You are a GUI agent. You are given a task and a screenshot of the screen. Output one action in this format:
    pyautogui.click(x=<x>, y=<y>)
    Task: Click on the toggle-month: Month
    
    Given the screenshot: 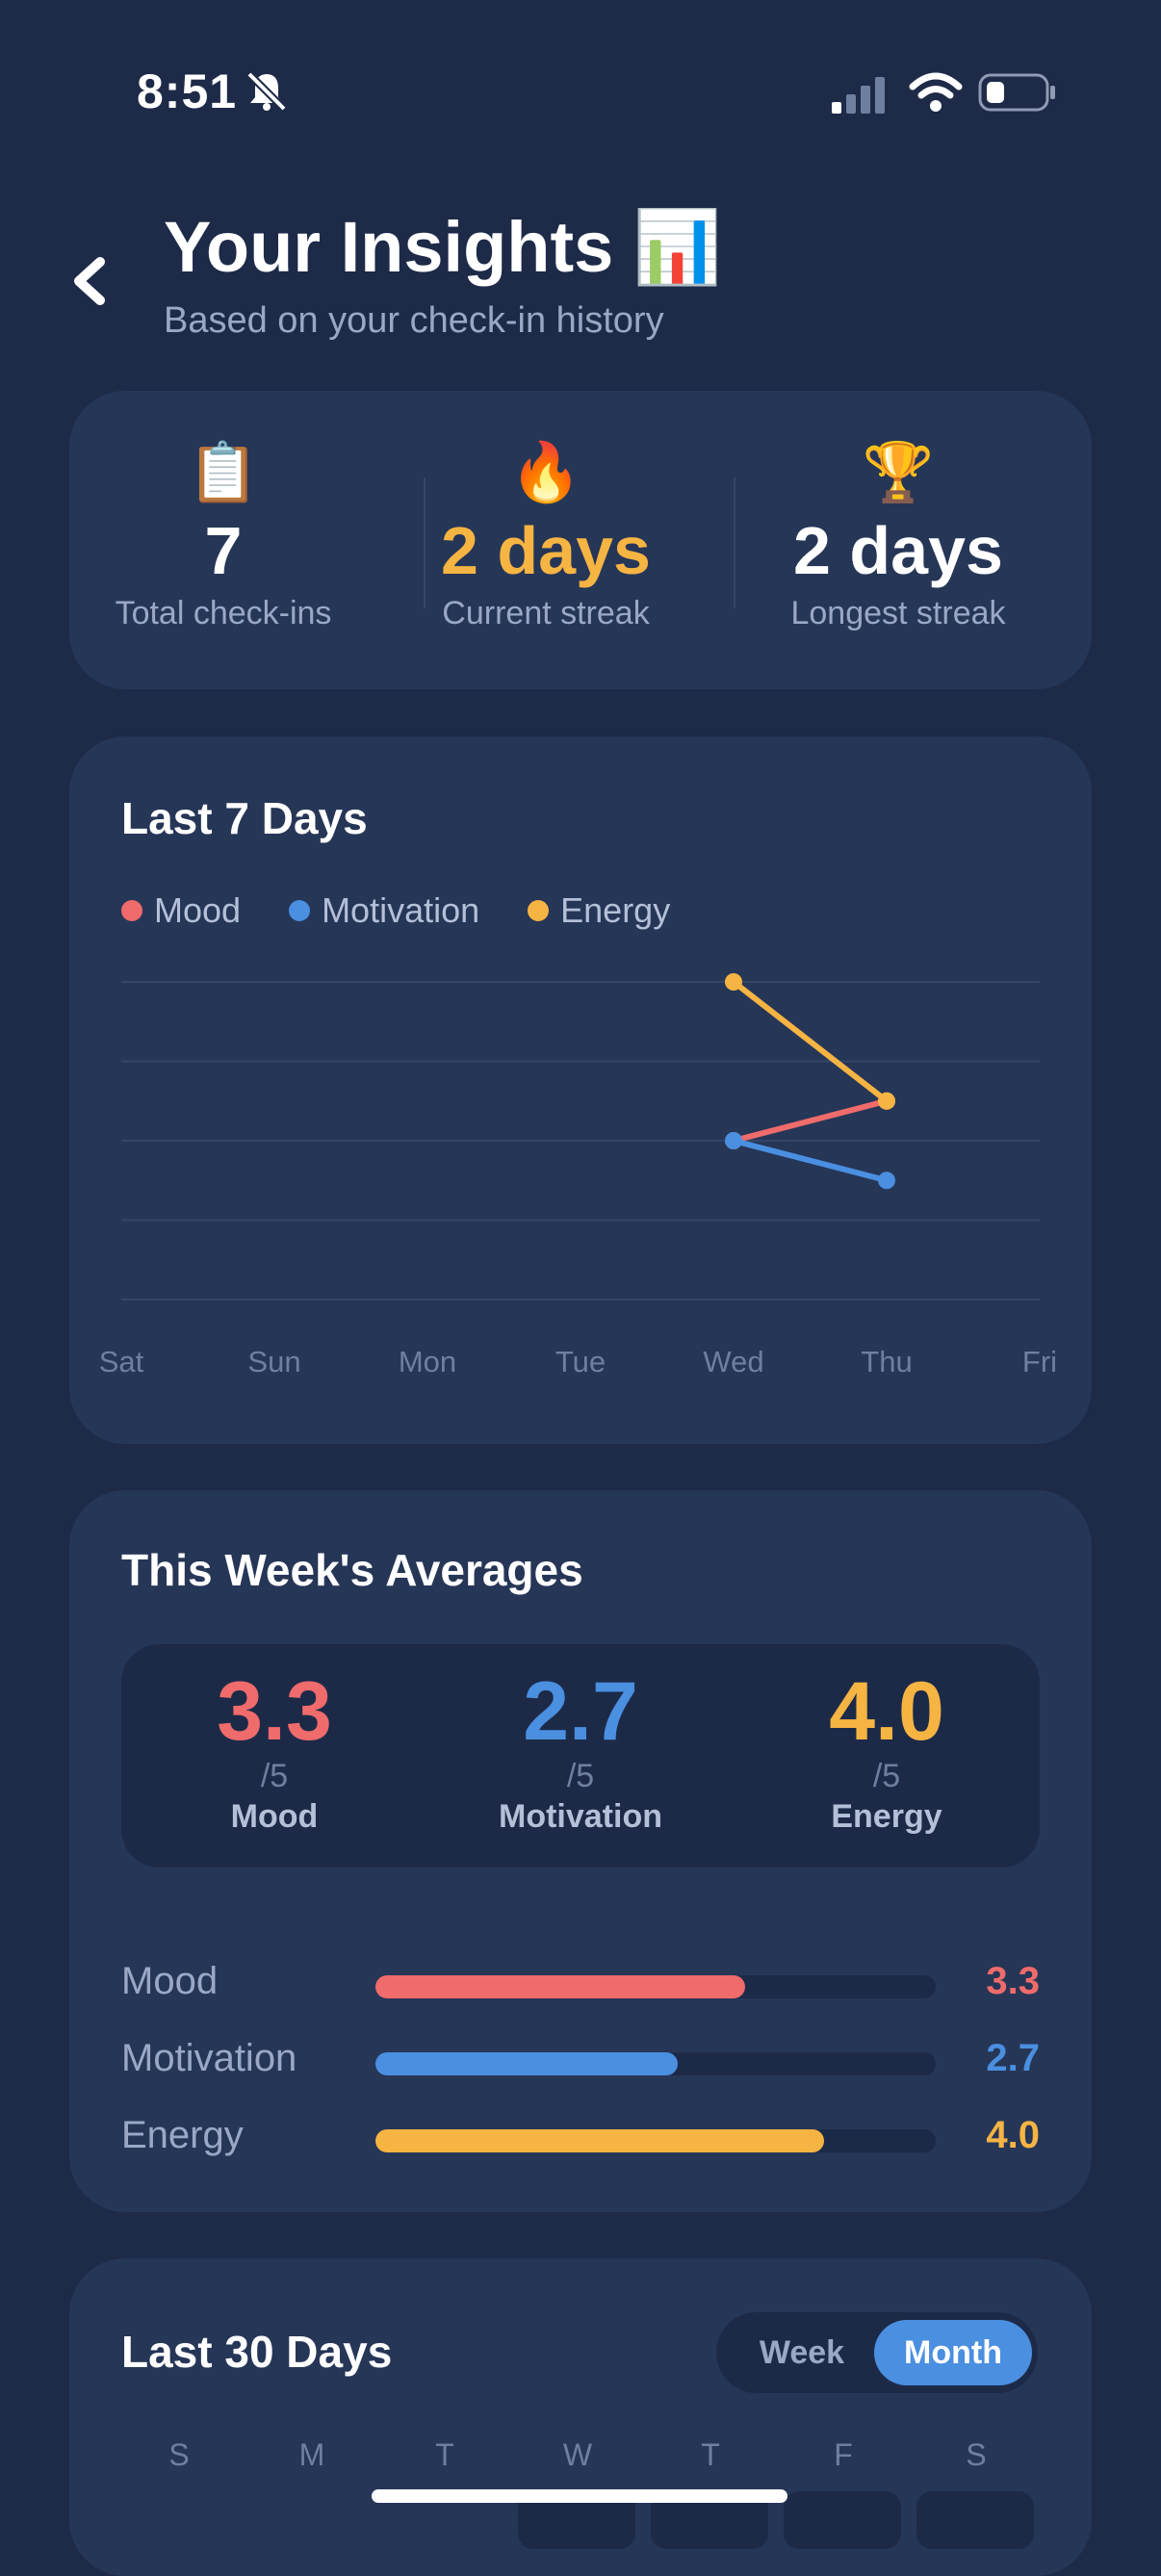 What is the action you would take?
    pyautogui.click(x=953, y=2352)
    